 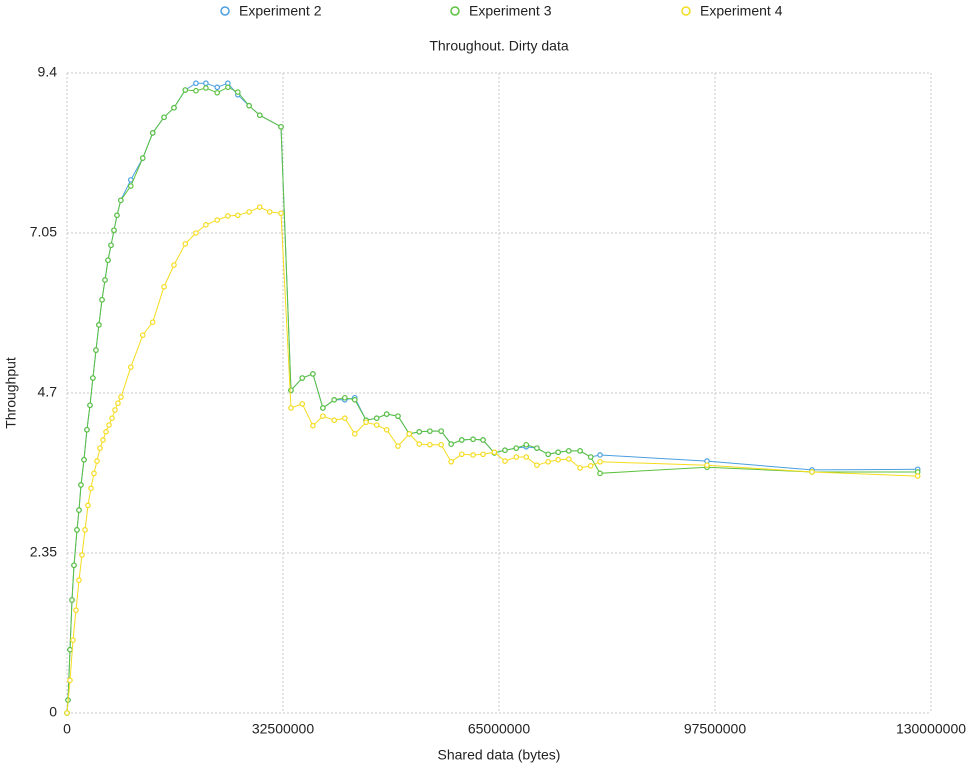 What do you see at coordinates (499, 46) in the screenshot?
I see `chart-title: Throughout. Dirty data` at bounding box center [499, 46].